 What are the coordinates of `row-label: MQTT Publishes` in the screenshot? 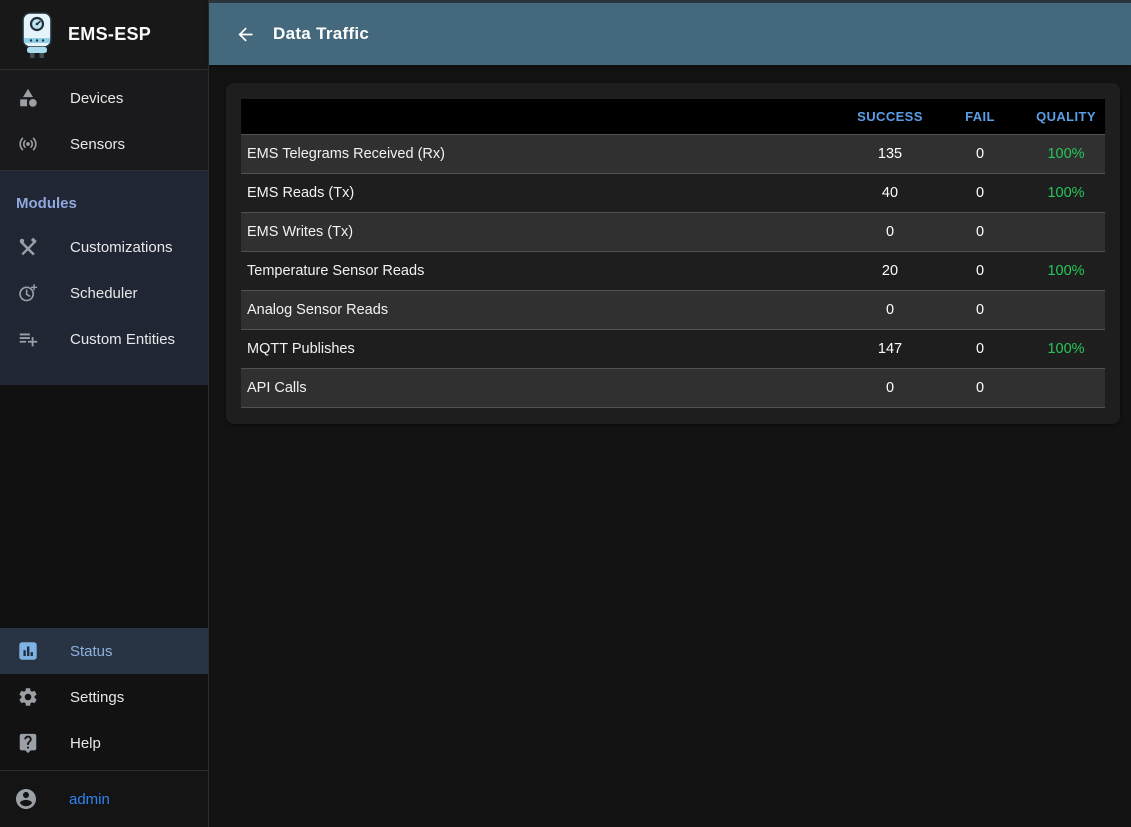 It's located at (301, 348).